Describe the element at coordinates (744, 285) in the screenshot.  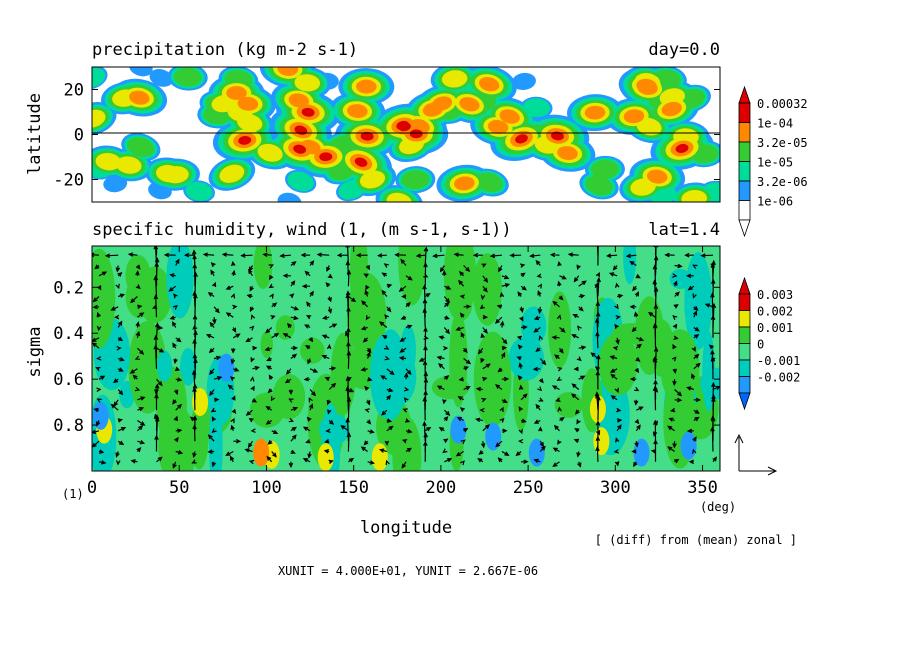
I see `humidity-colorbar-top-arrow` at that location.